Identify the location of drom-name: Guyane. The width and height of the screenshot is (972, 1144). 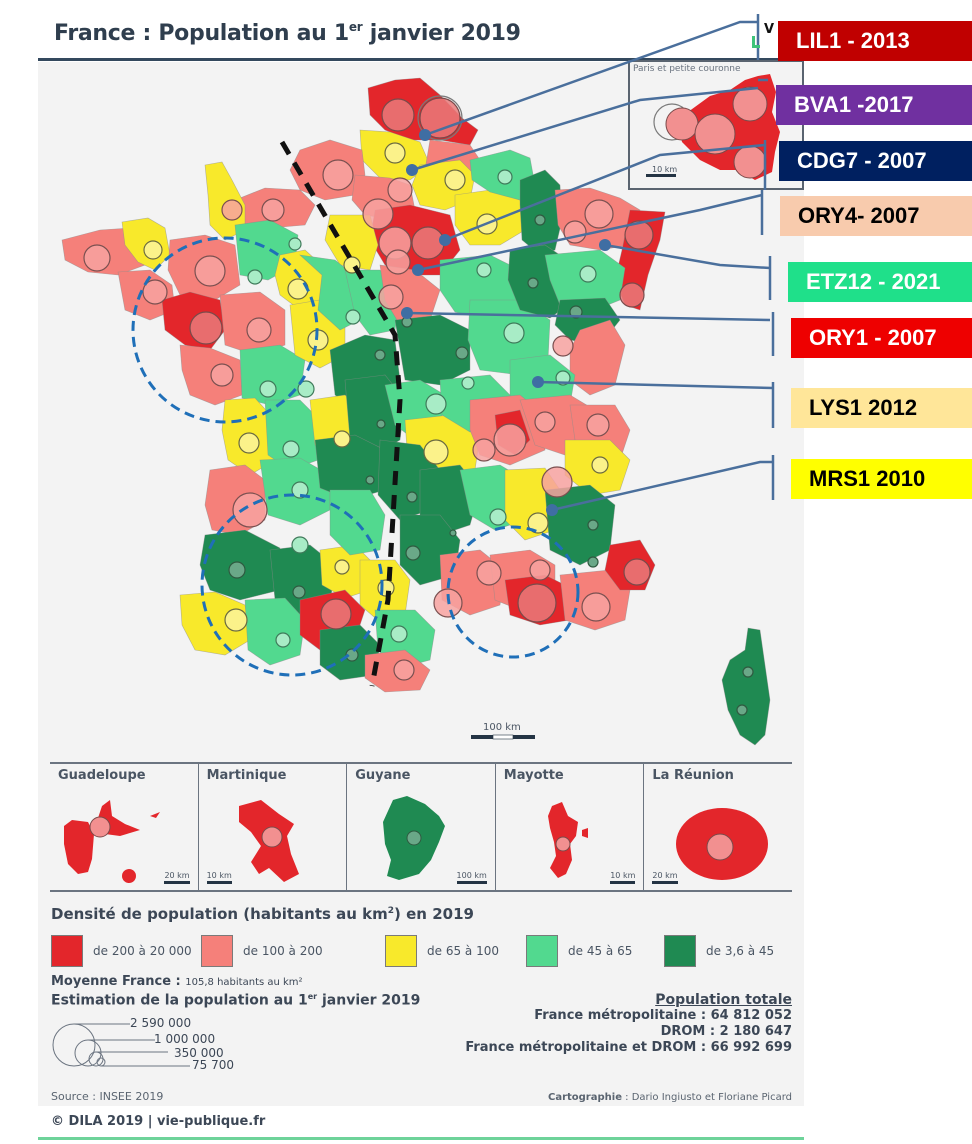
(383, 775).